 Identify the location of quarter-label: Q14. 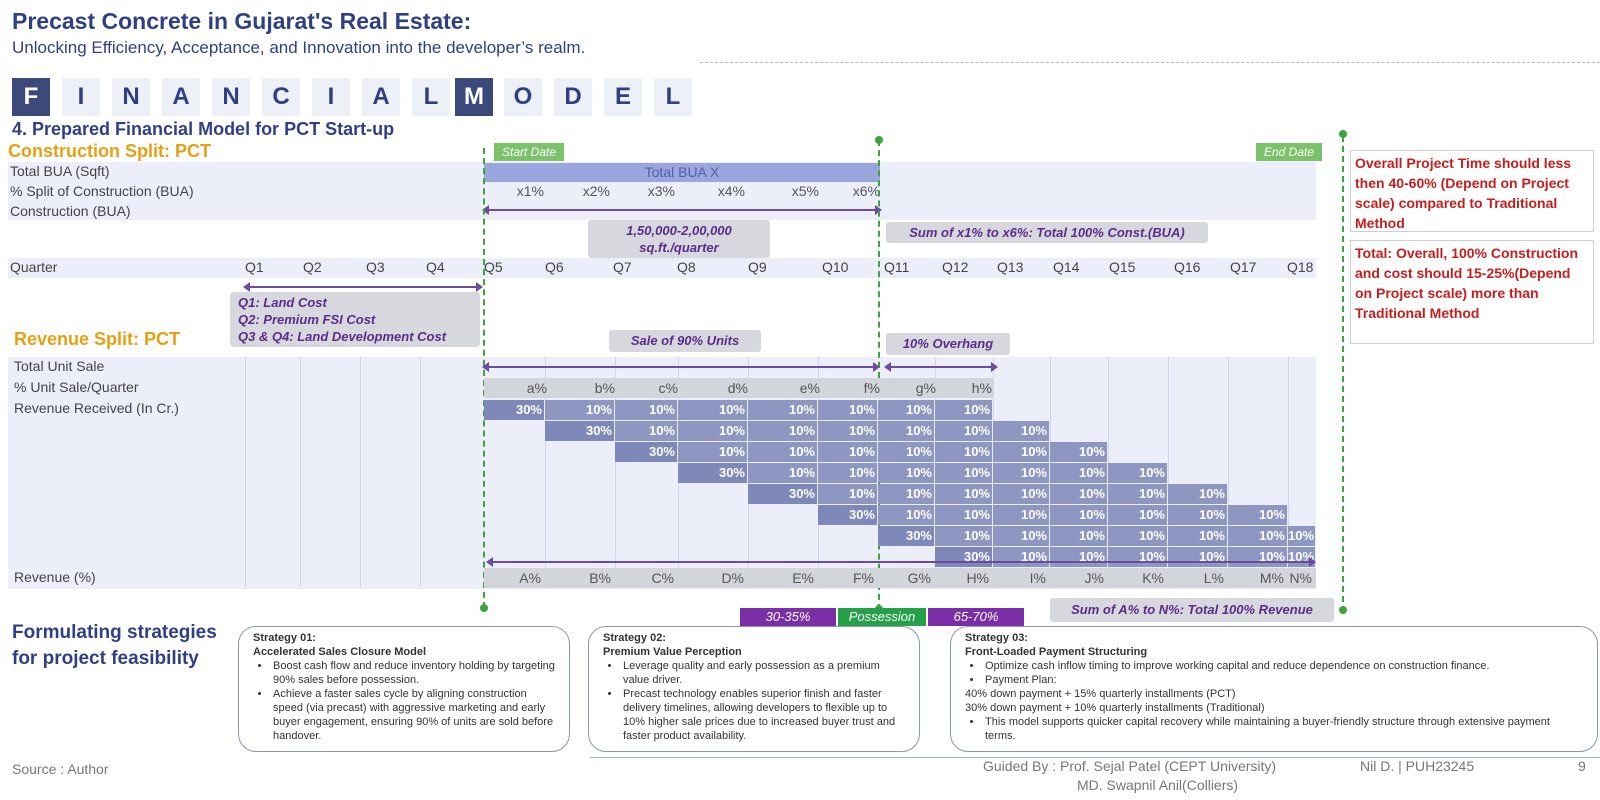
(1066, 267).